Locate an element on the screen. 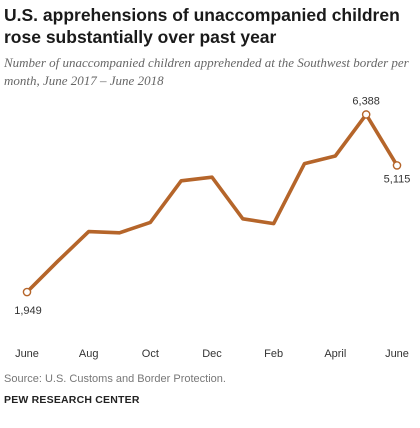  x-tick-label: Feb is located at coordinates (273, 354).